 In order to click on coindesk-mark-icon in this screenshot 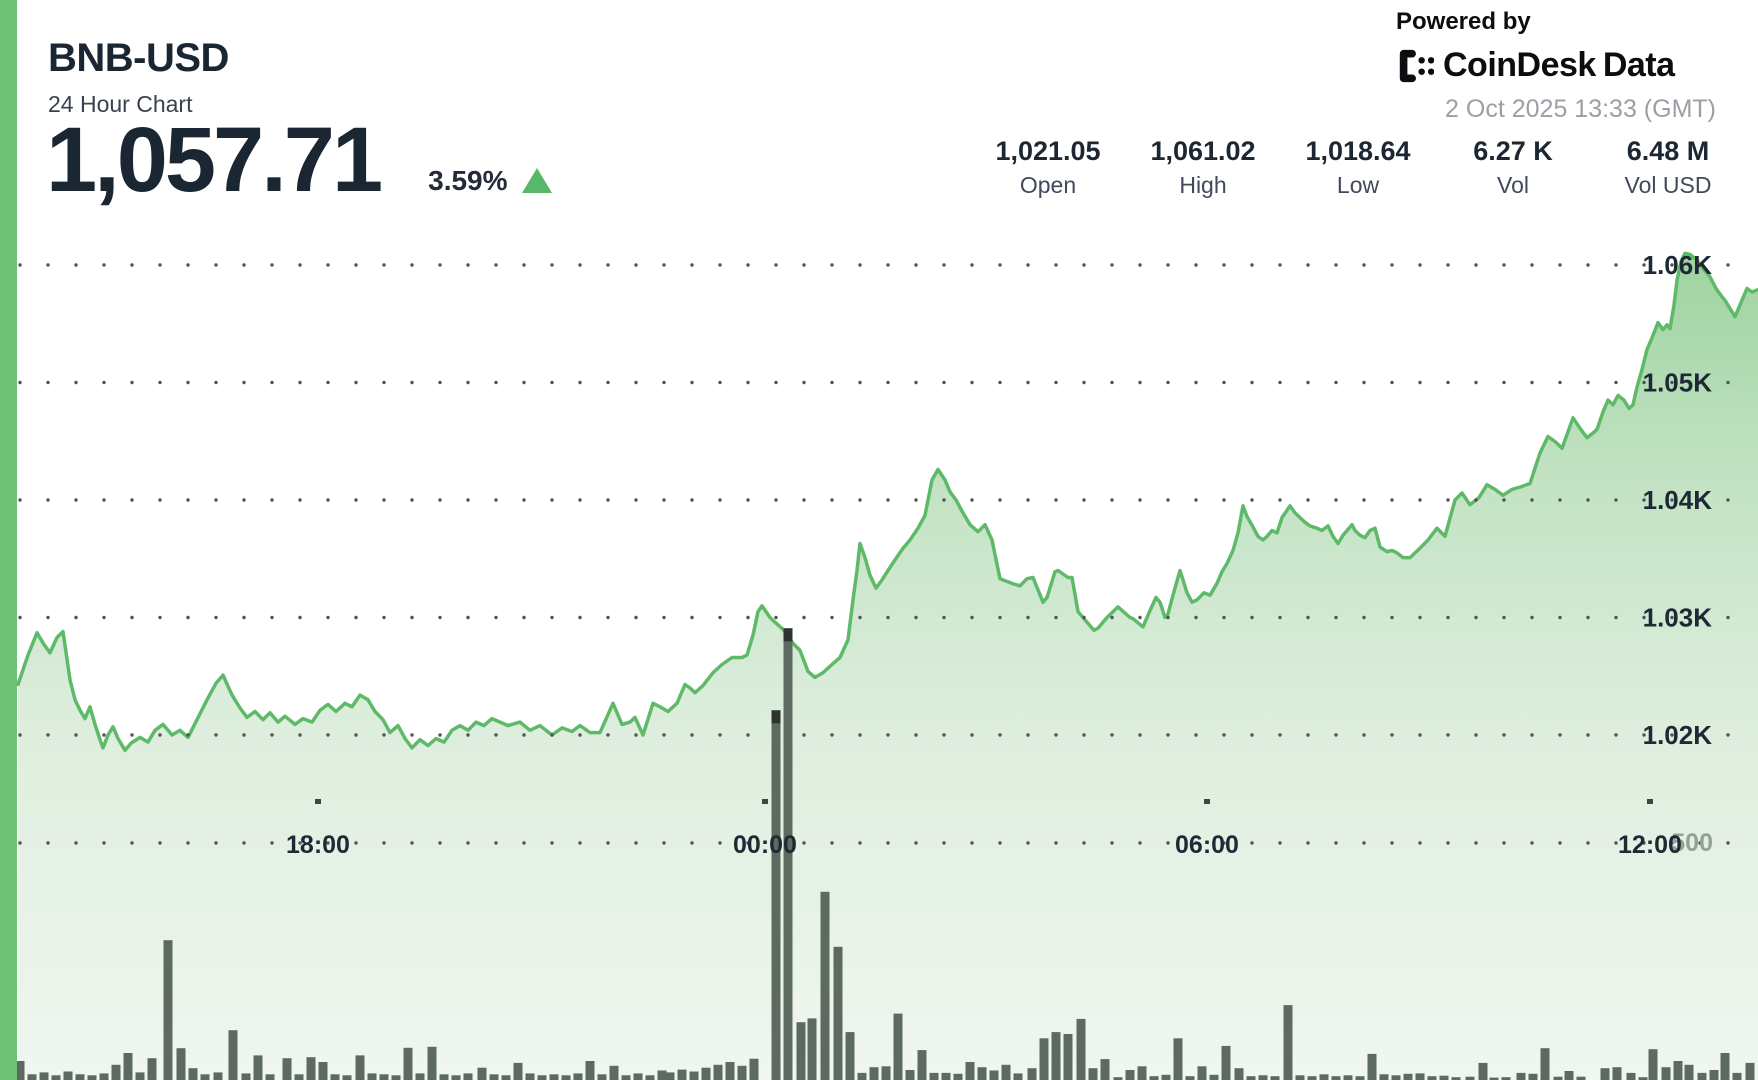, I will do `click(1416, 65)`.